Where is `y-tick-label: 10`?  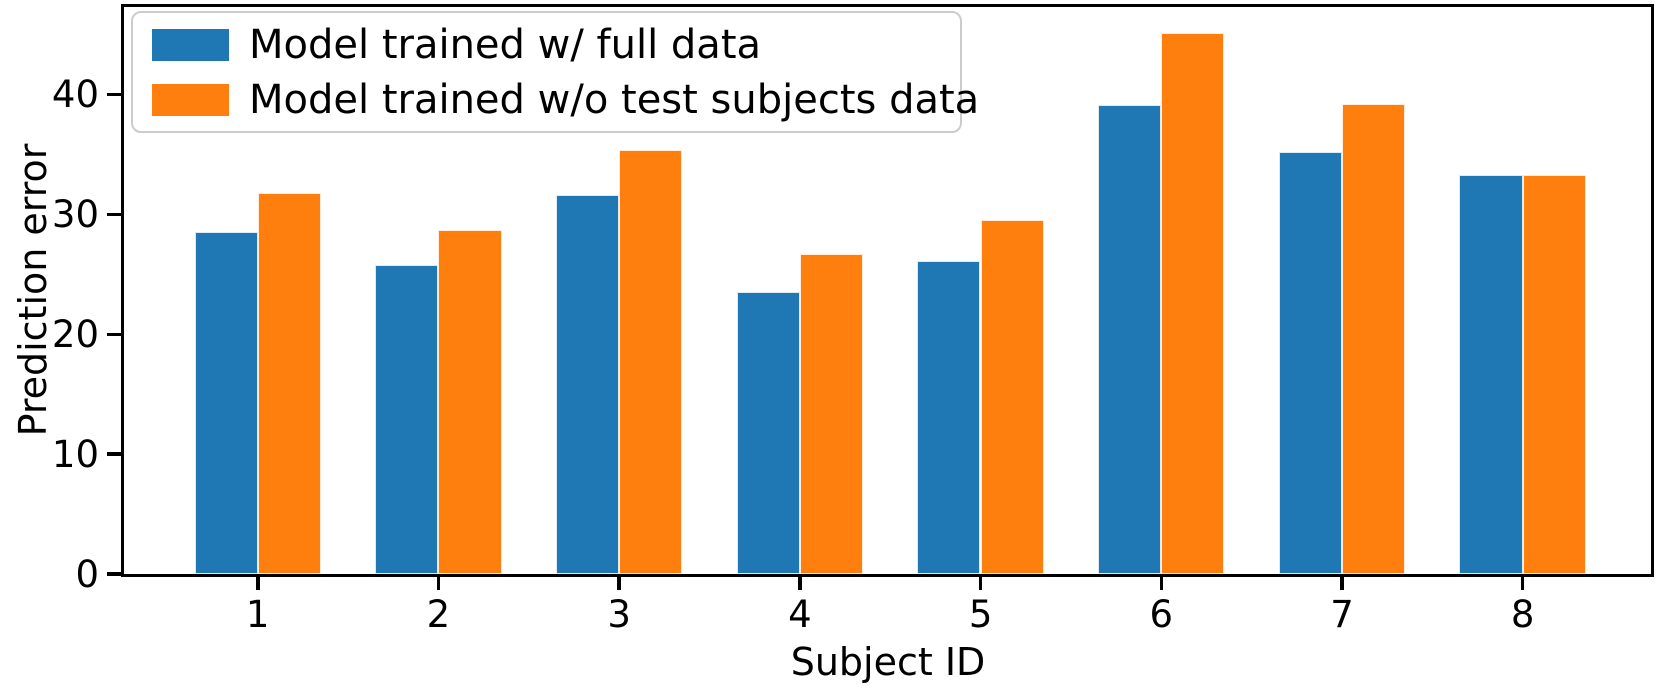
y-tick-label: 10 is located at coordinates (75, 454).